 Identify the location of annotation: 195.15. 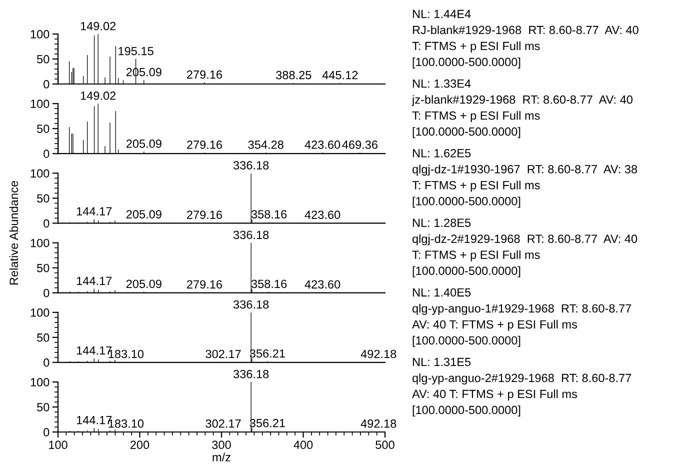
(136, 51).